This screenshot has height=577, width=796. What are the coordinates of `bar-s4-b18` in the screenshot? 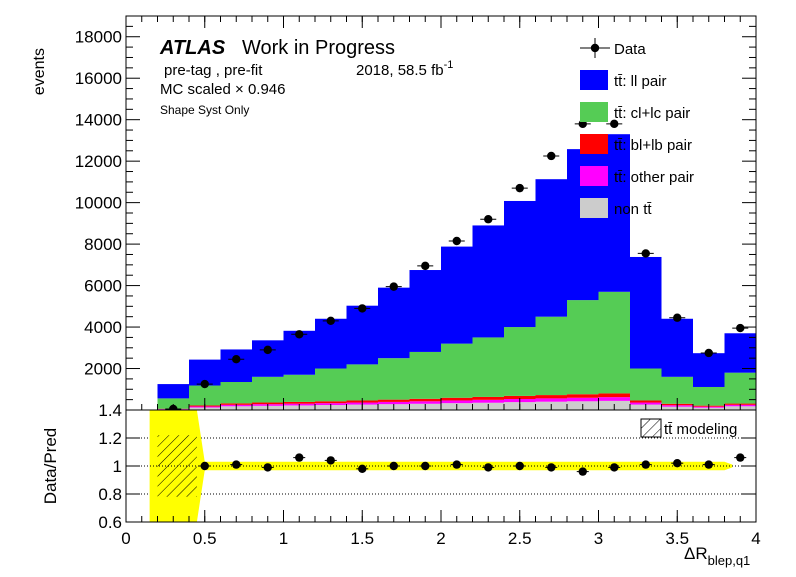 It's located at (709, 370).